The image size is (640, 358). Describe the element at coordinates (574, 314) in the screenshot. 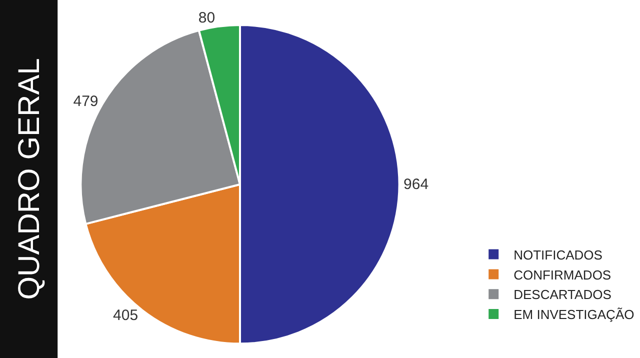

I see `legend-label: EM INVESTIGAÇÃO` at that location.